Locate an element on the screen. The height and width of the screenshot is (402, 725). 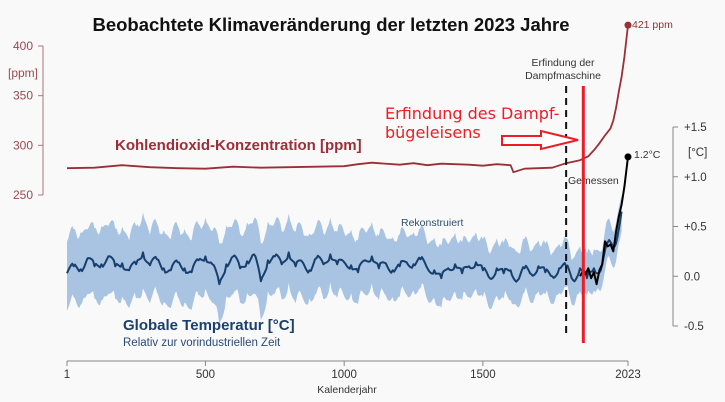
measured-label: Gemessen is located at coordinates (593, 181).